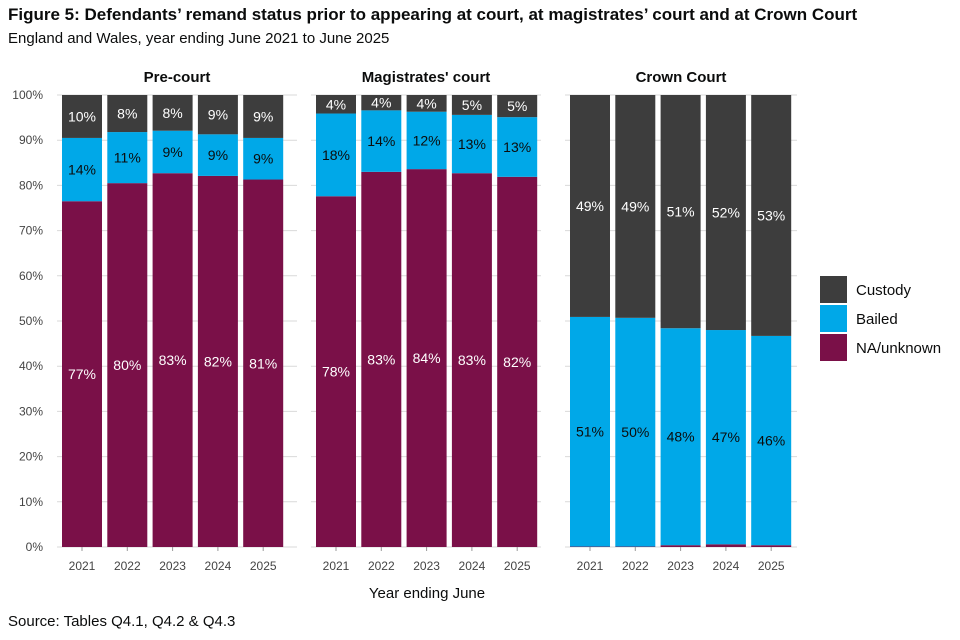  I want to click on legend-label: NA/unknown, so click(898, 348).